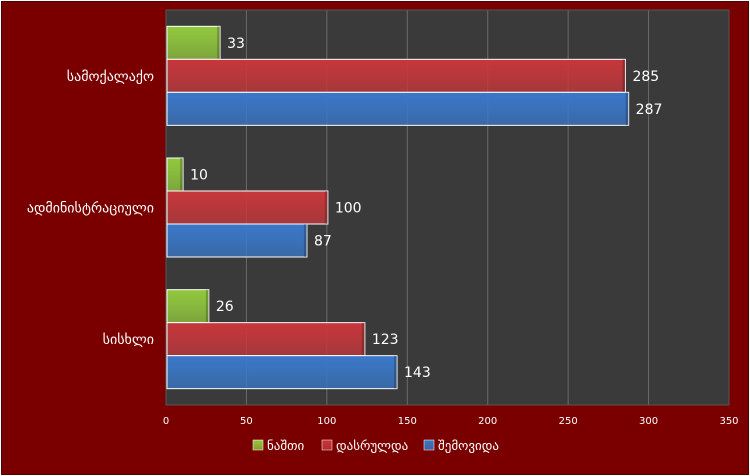 This screenshot has width=750, height=476. Describe the element at coordinates (286, 446) in the screenshot. I see `legend-label: ნაშთი` at that location.